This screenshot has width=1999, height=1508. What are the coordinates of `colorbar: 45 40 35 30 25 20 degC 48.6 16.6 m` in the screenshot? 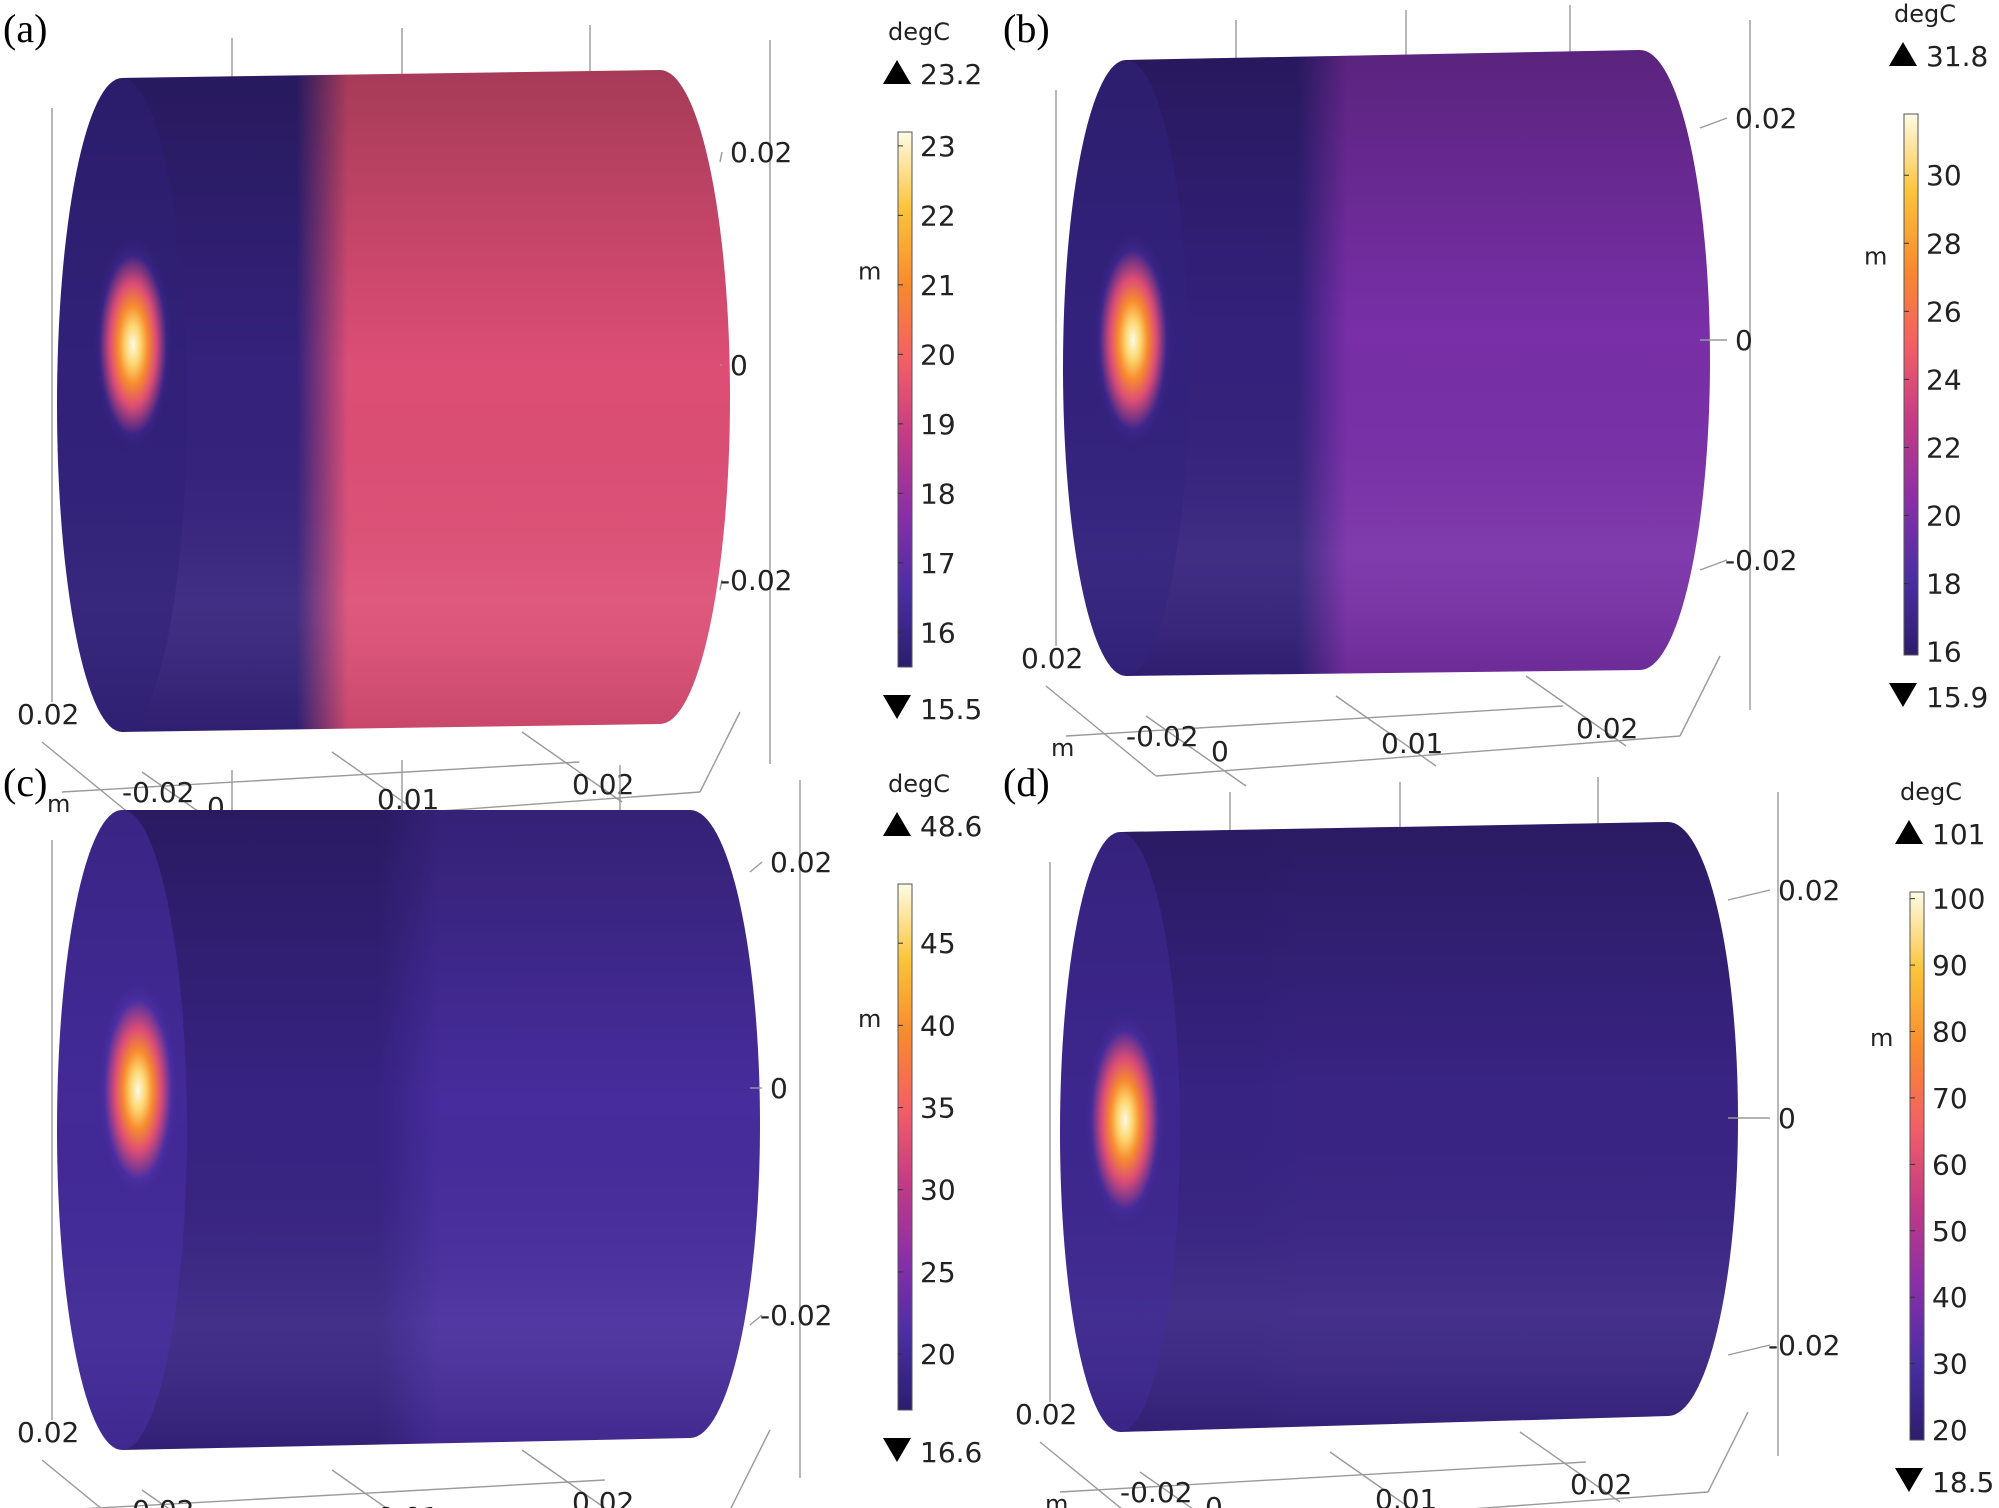 It's located at (920, 1119).